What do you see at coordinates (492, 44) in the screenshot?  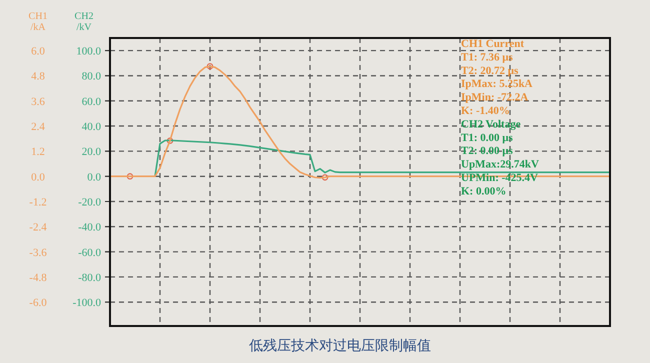 I see `annotation: CH1 Current` at bounding box center [492, 44].